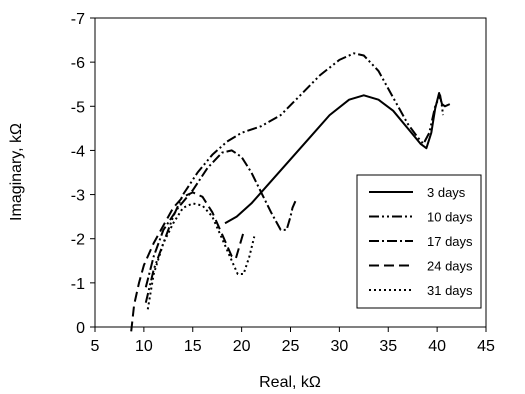 The width and height of the screenshot is (525, 394). What do you see at coordinates (95, 346) in the screenshot?
I see `x-tick-label: 5` at bounding box center [95, 346].